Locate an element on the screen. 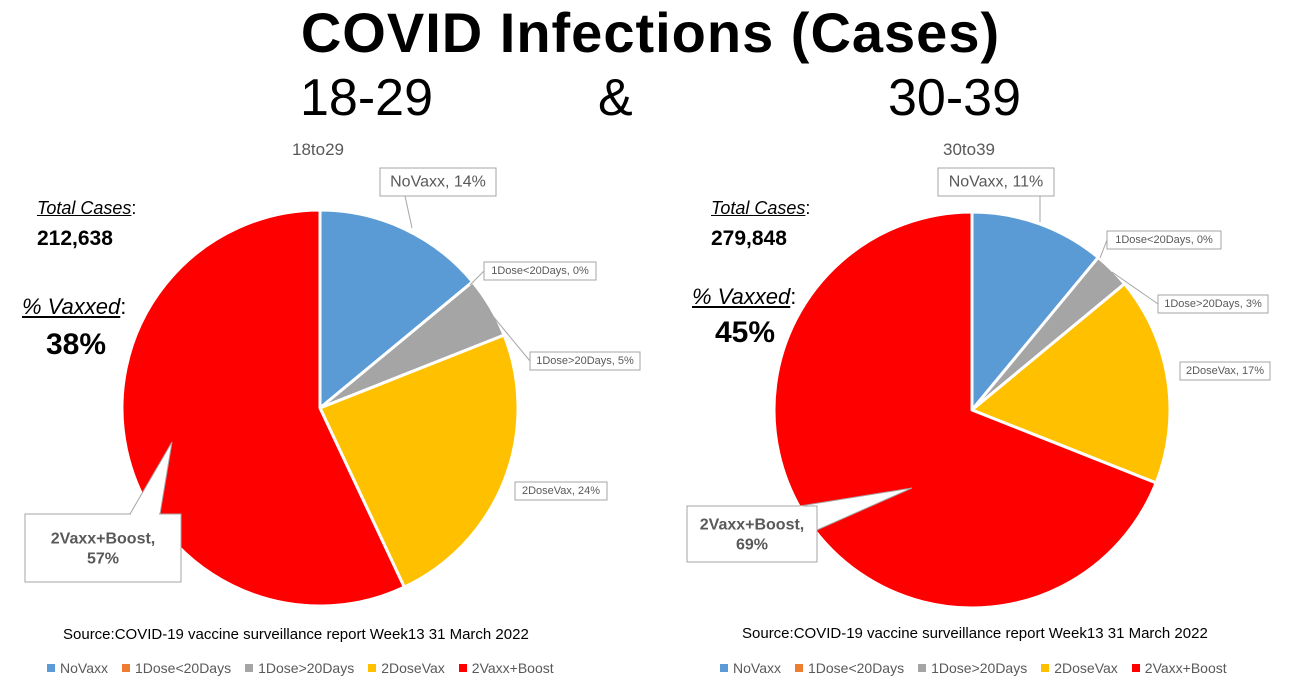 The image size is (1301, 696). pct-vaxxed-label-left: % Vaxxed: is located at coordinates (74, 306).